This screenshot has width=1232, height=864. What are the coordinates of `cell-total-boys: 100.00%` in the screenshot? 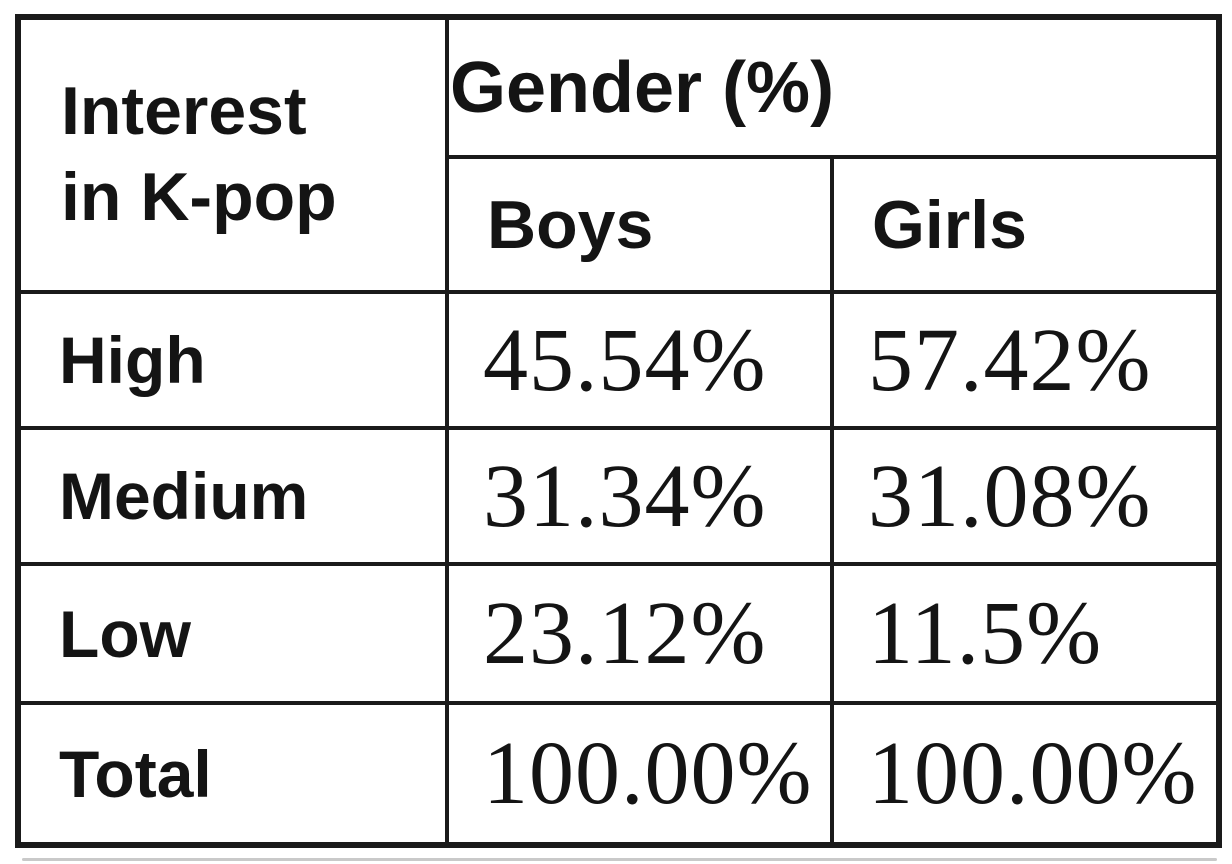 It's located at (639, 774).